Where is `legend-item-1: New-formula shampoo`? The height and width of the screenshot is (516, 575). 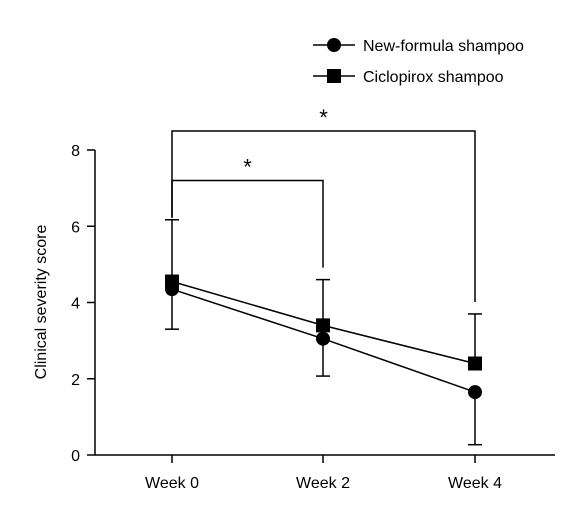
legend-item-1: New-formula shampoo is located at coordinates (418, 46).